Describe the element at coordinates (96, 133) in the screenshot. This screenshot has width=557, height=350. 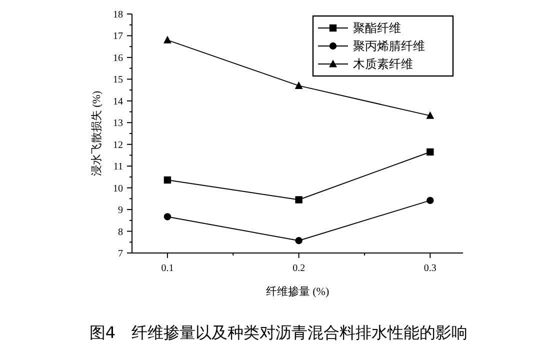
I see `y-axis-title: 浸水飞散损失 (%)` at that location.